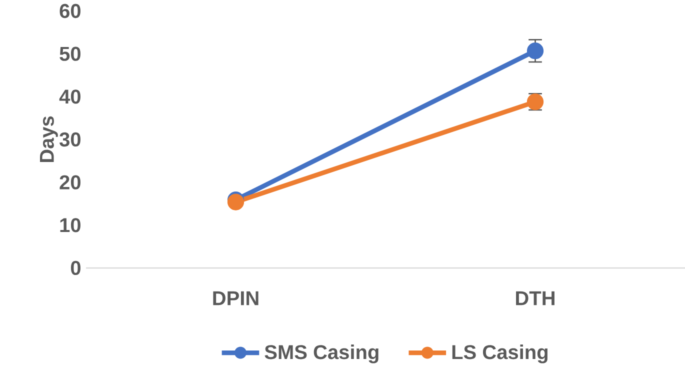 Image resolution: width=685 pixels, height=370 pixels. I want to click on x-tick-label: DTH, so click(535, 298).